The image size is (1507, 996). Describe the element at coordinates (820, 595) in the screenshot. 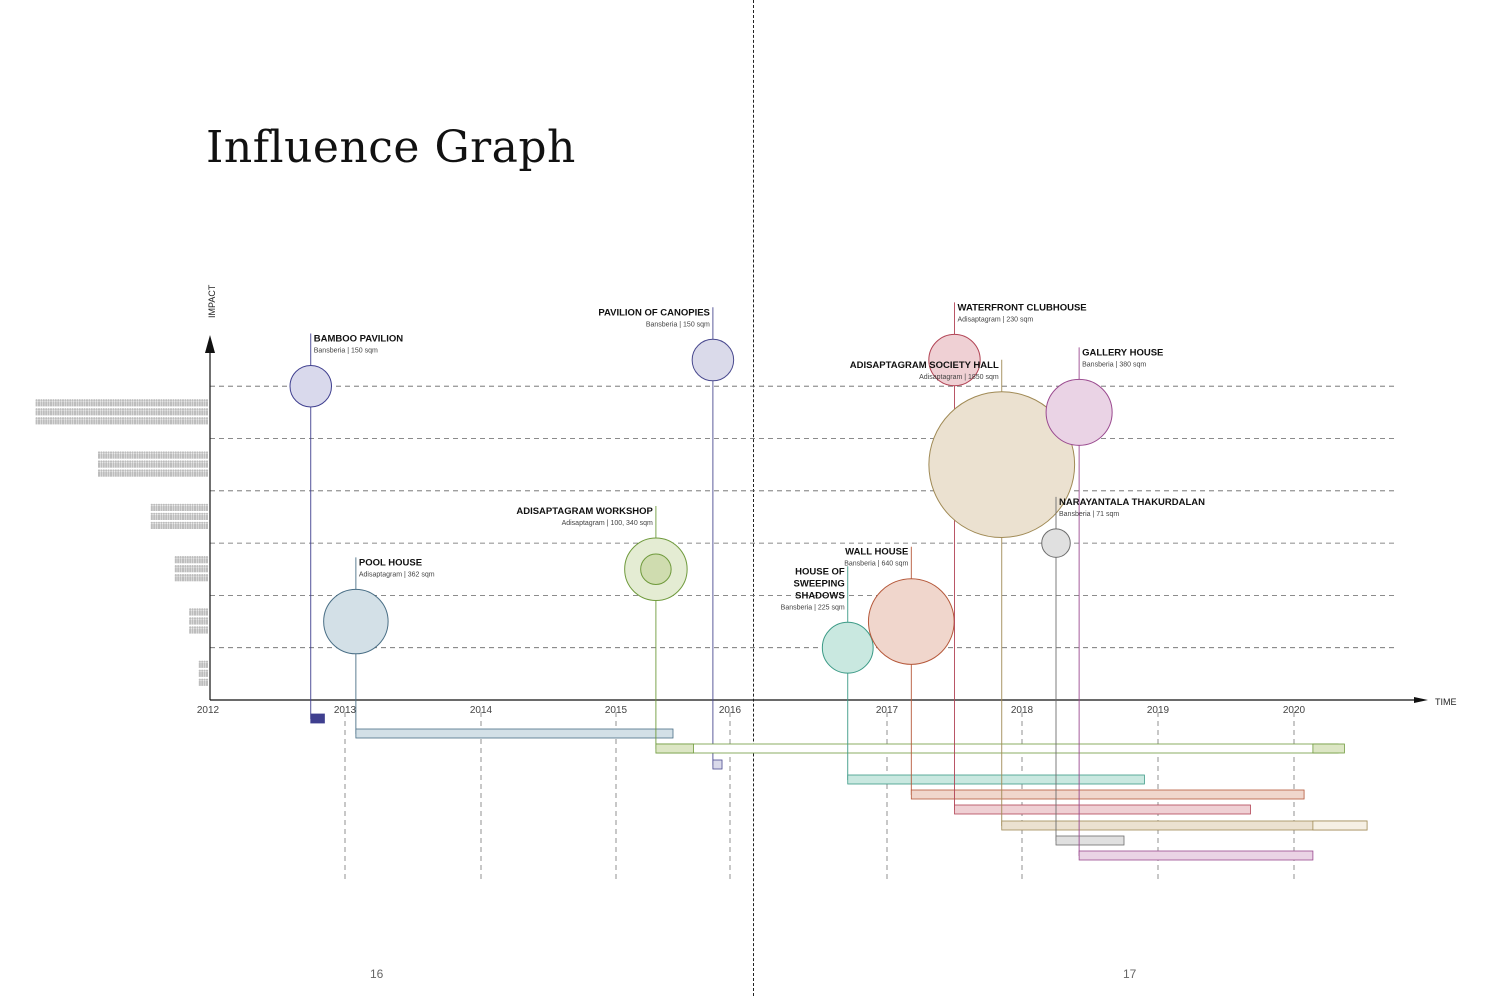

I see `project-name-label: SHADOWS` at that location.